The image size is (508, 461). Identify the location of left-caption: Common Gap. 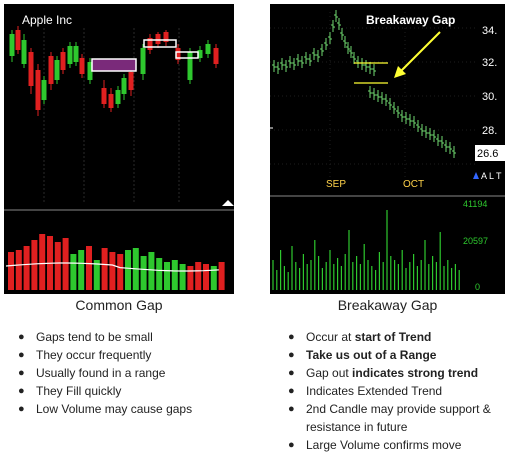
(119, 305).